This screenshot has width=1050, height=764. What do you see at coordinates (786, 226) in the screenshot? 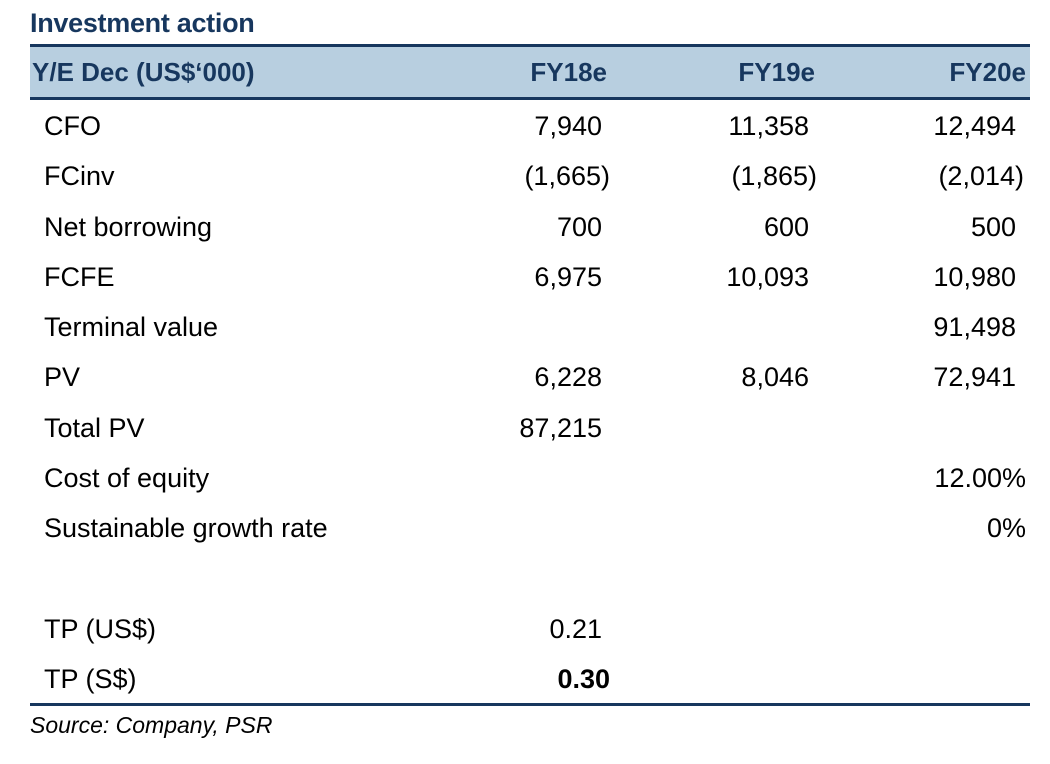
I see `row-value-fy19e: 600` at bounding box center [786, 226].